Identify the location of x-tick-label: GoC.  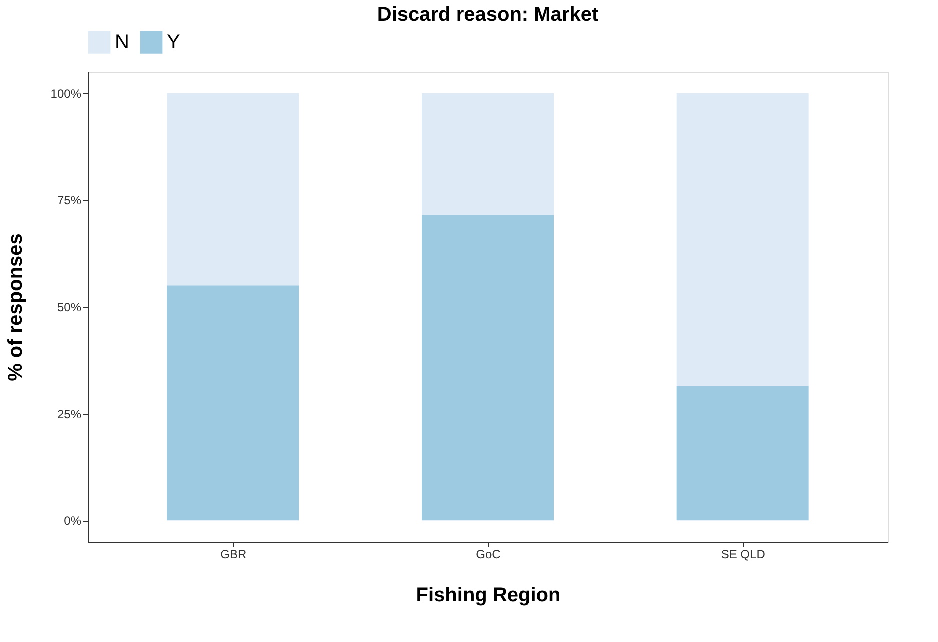
(489, 555).